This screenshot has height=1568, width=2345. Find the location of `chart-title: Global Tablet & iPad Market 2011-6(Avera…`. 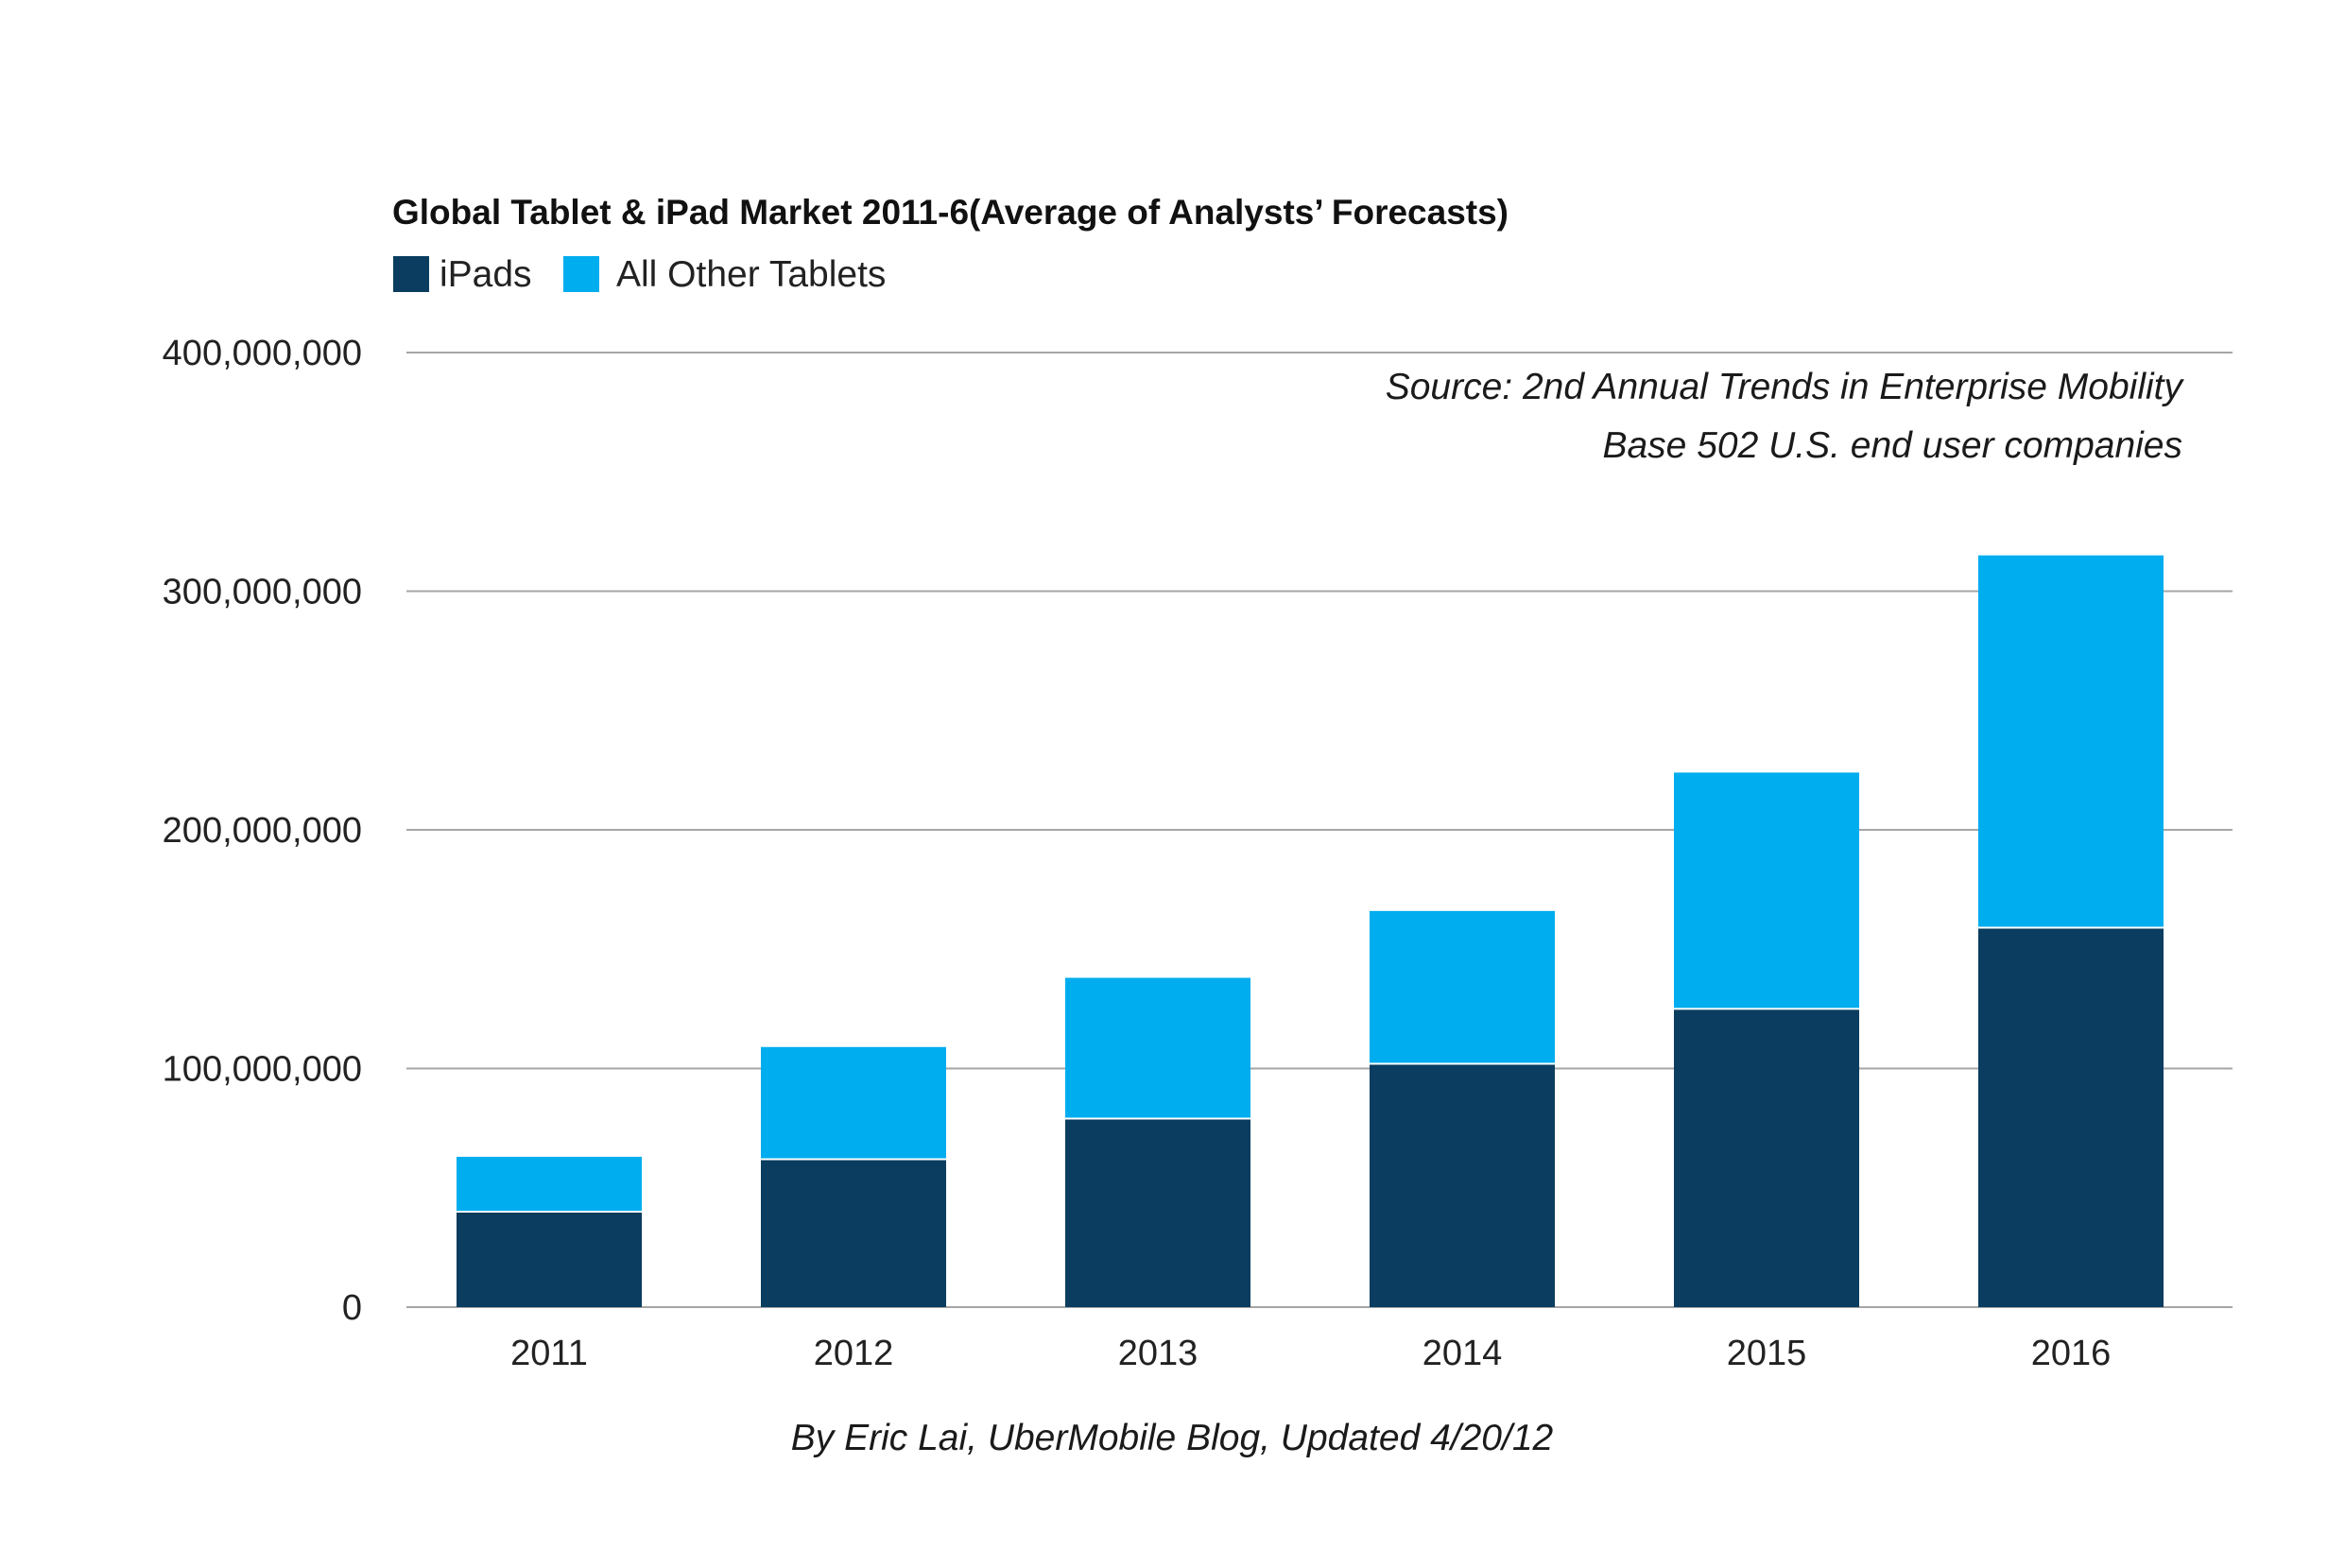

chart-title: Global Tablet & iPad Market 2011-6(Avera… is located at coordinates (950, 212).